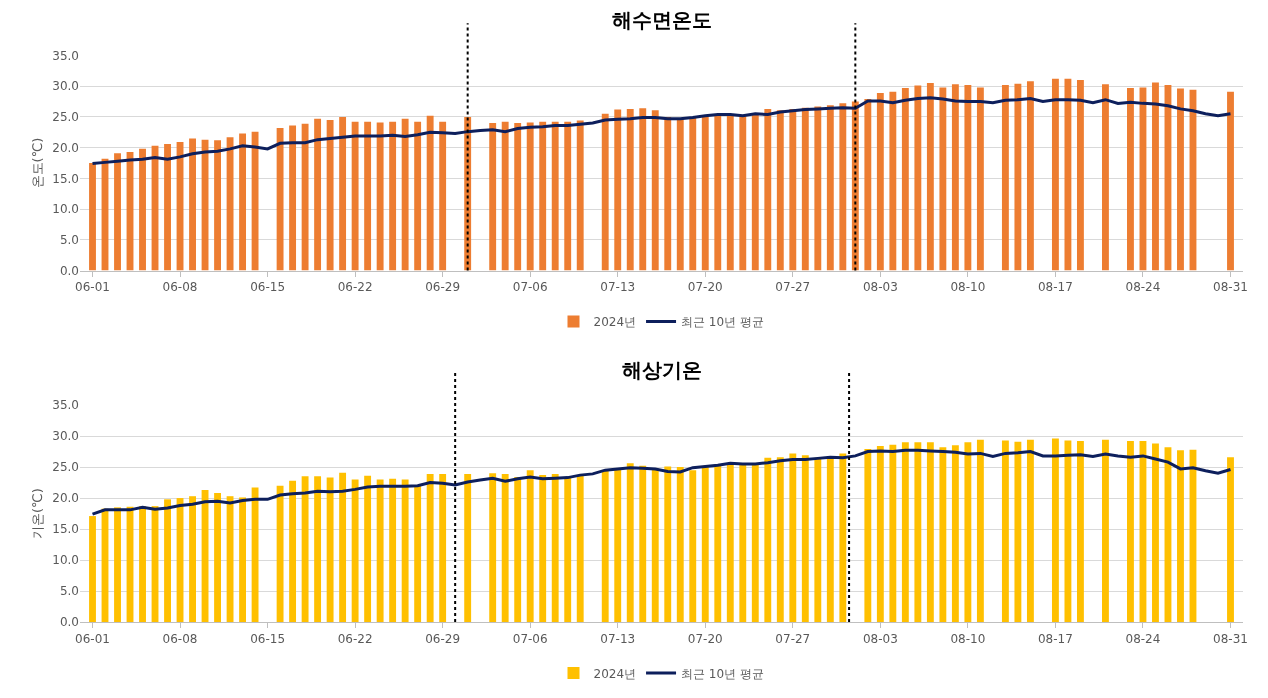  I want to click on x-tick-label: 08-10, so click(968, 638).